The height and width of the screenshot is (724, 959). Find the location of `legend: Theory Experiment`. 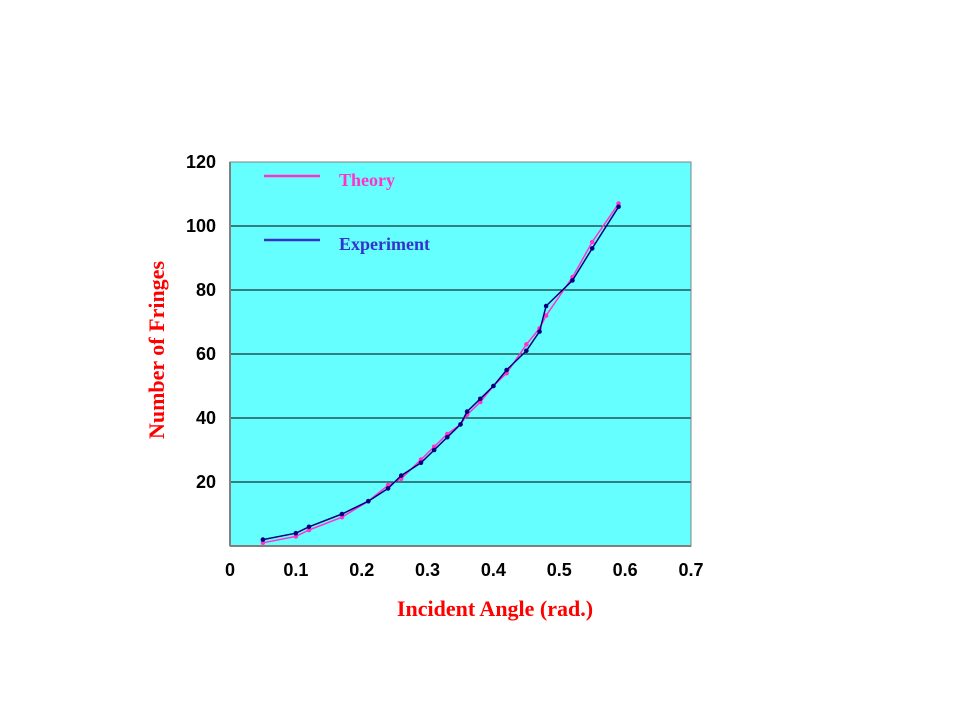

legend: Theory Experiment is located at coordinates (347, 212).